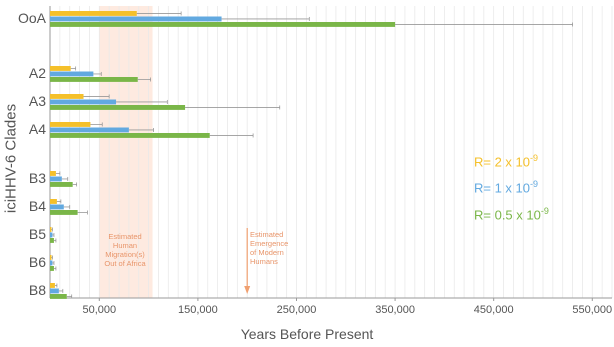 The height and width of the screenshot is (347, 614). I want to click on x-tick-label: 150,000, so click(198, 310).